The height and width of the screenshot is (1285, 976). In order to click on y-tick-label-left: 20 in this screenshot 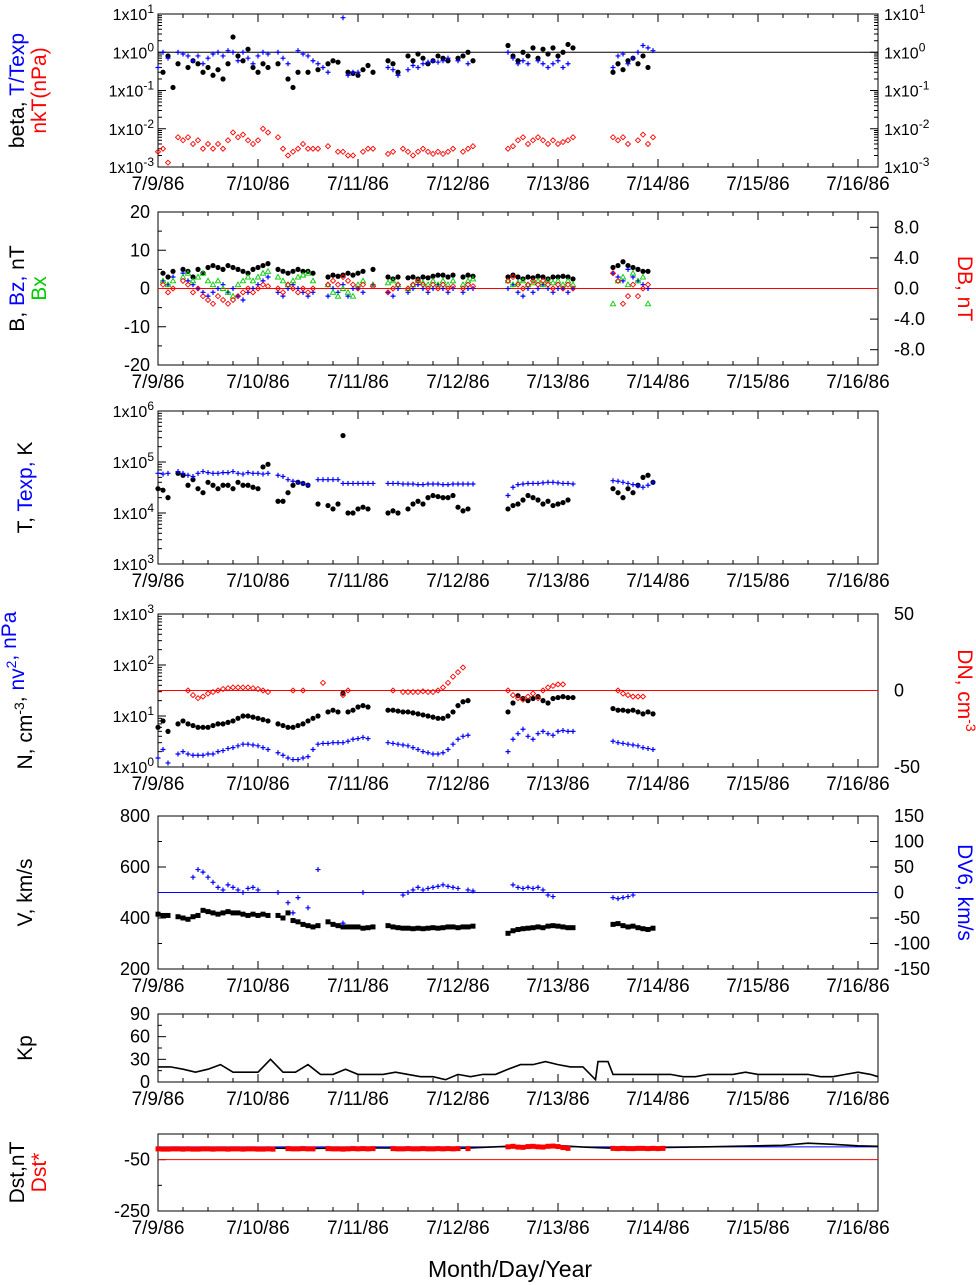, I will do `click(140, 212)`.